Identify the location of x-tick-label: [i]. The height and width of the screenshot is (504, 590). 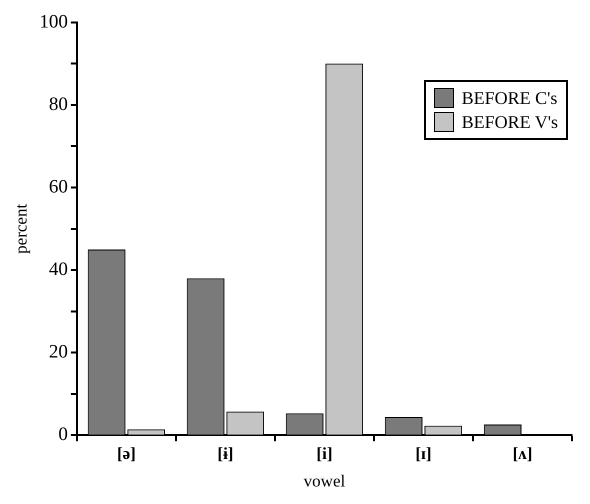
(324, 453).